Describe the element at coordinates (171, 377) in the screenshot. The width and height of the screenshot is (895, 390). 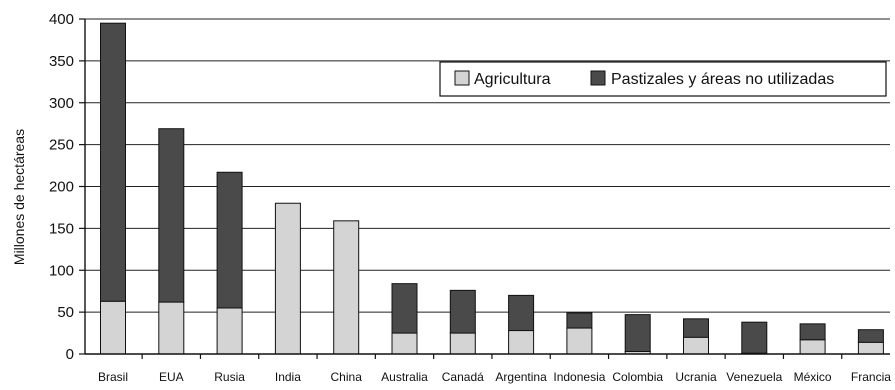
I see `x-tick-label: EUA` at that location.